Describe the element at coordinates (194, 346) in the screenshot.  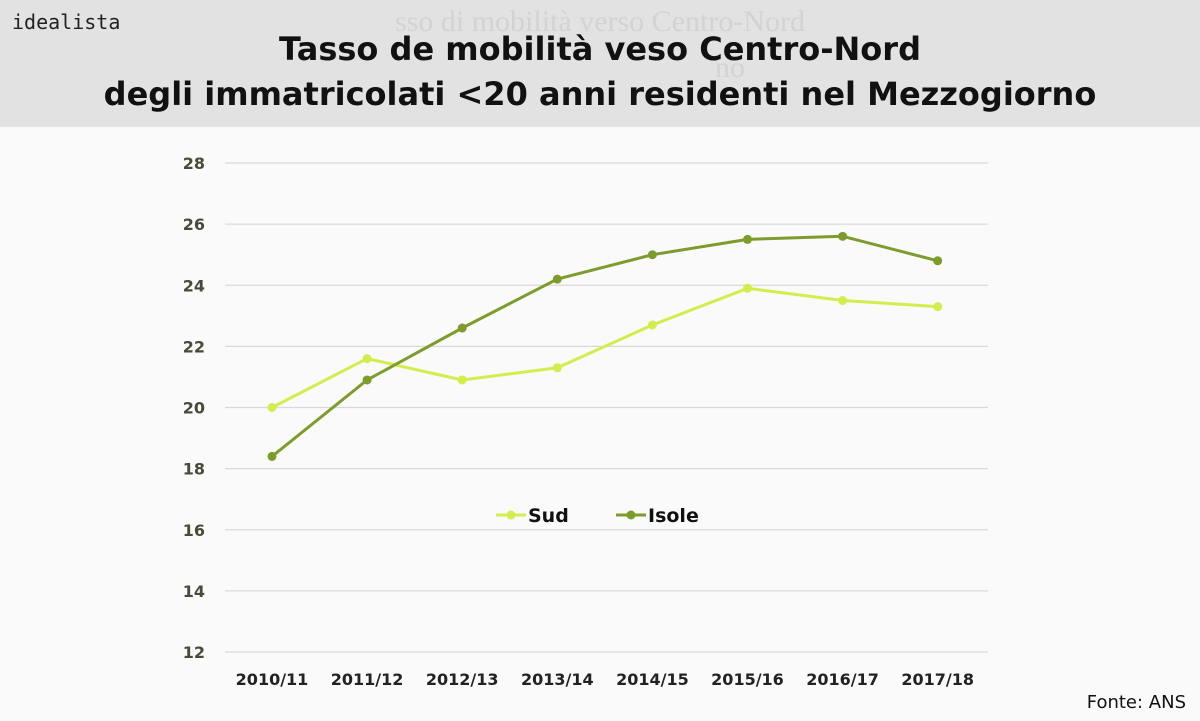
I see `y-tick-label: 22` at that location.